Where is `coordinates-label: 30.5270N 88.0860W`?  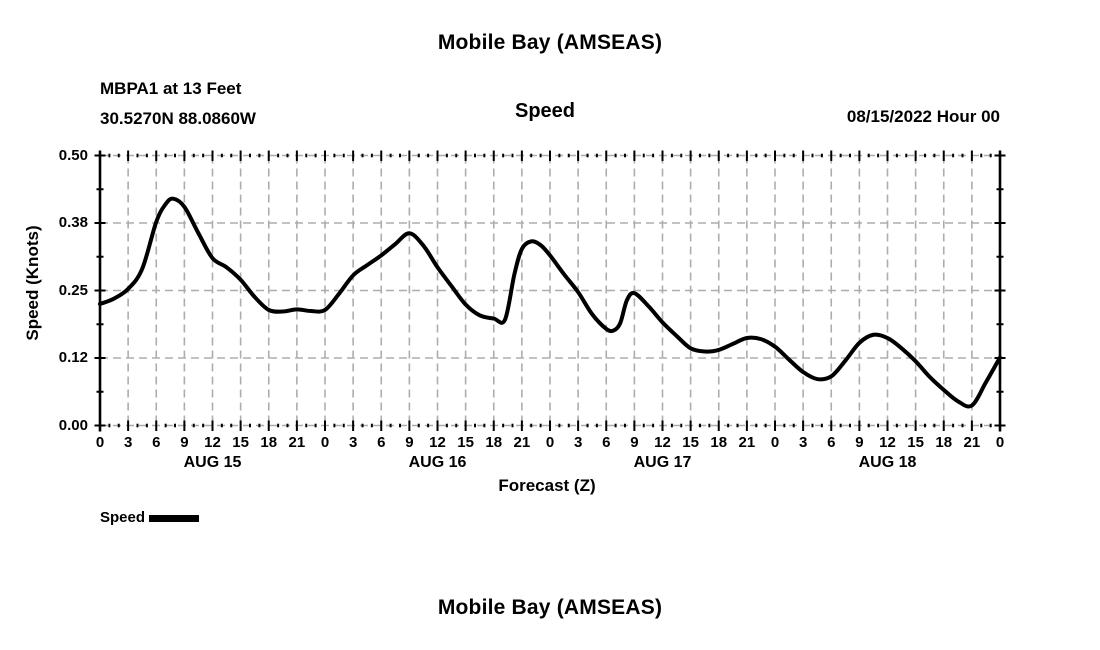
coordinates-label: 30.5270N 88.0860W is located at coordinates (178, 118).